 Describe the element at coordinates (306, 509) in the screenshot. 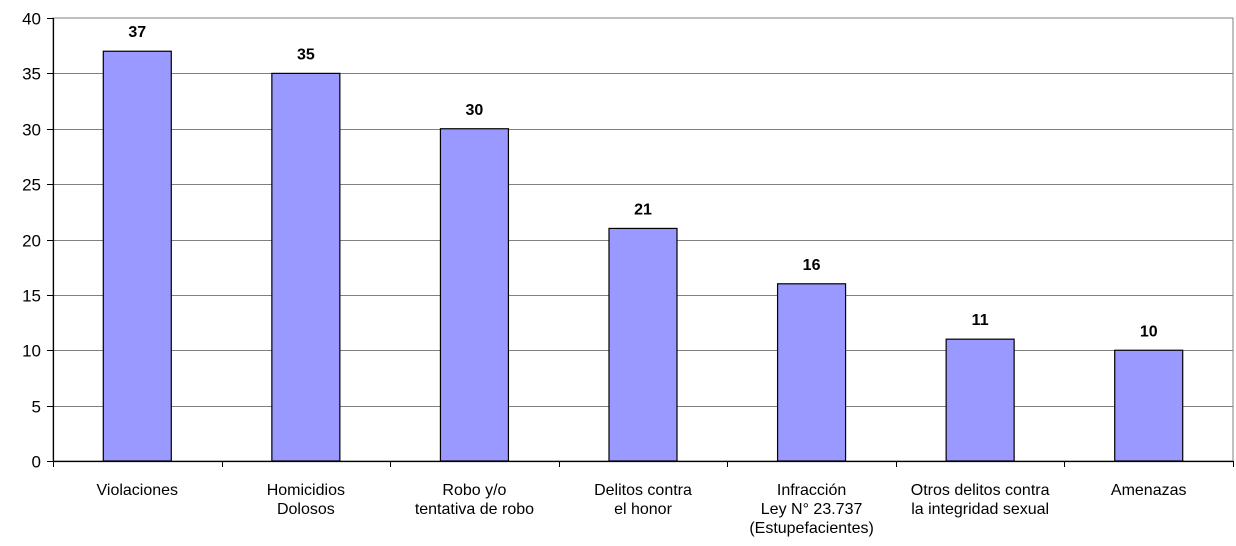

I see `x-tick-label-line: Dolosos` at that location.